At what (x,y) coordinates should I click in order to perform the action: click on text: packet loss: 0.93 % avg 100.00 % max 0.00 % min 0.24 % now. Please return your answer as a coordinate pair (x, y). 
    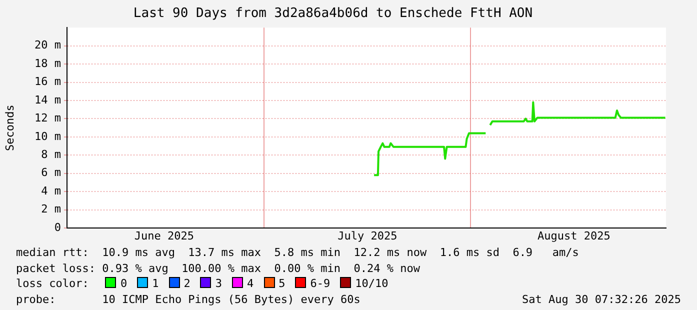
    Looking at the image, I should click on (218, 268).